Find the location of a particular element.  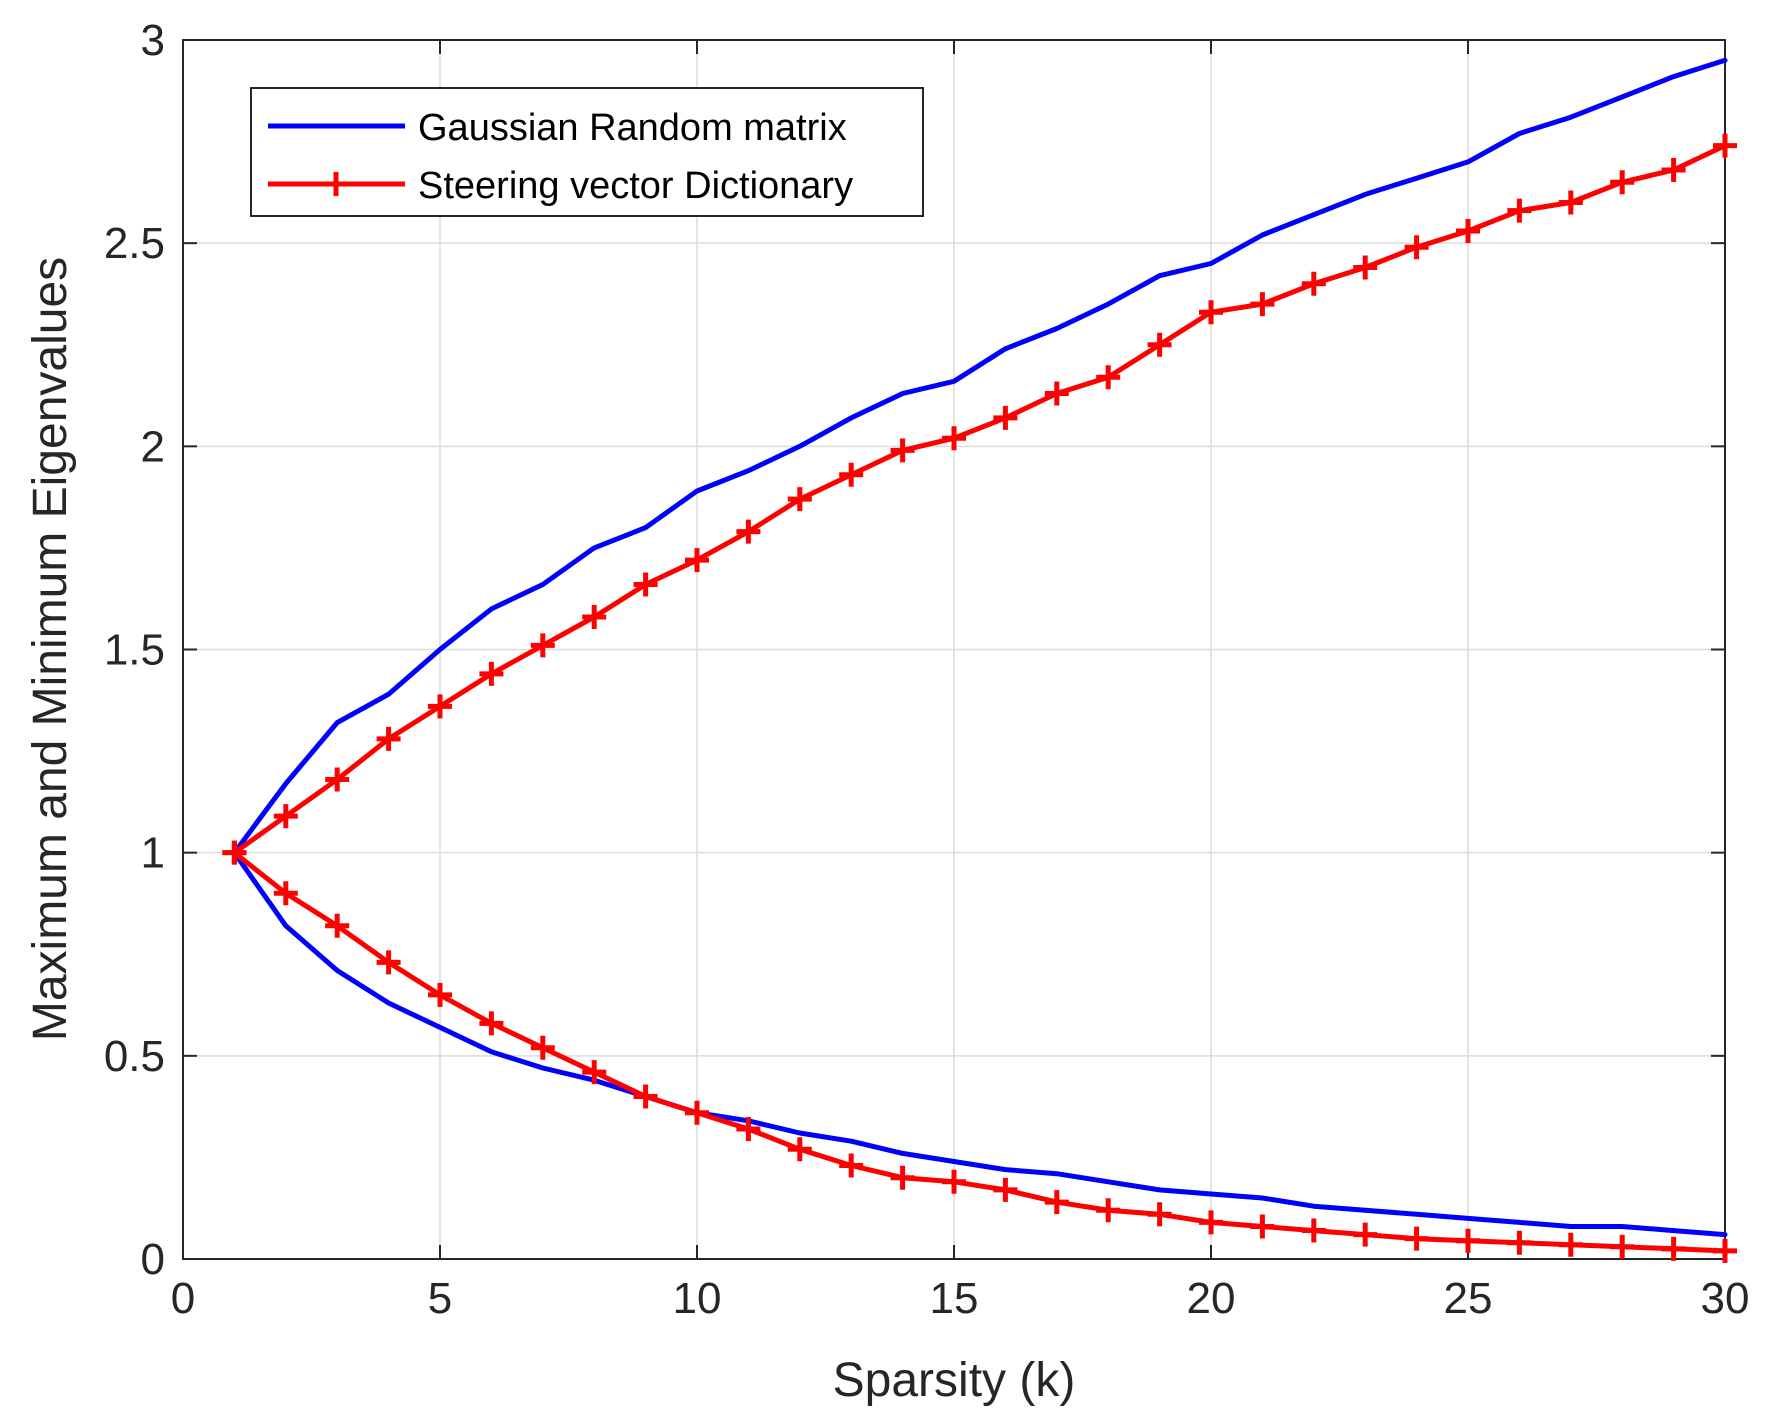

y-tick-label: 3 is located at coordinates (153, 40).